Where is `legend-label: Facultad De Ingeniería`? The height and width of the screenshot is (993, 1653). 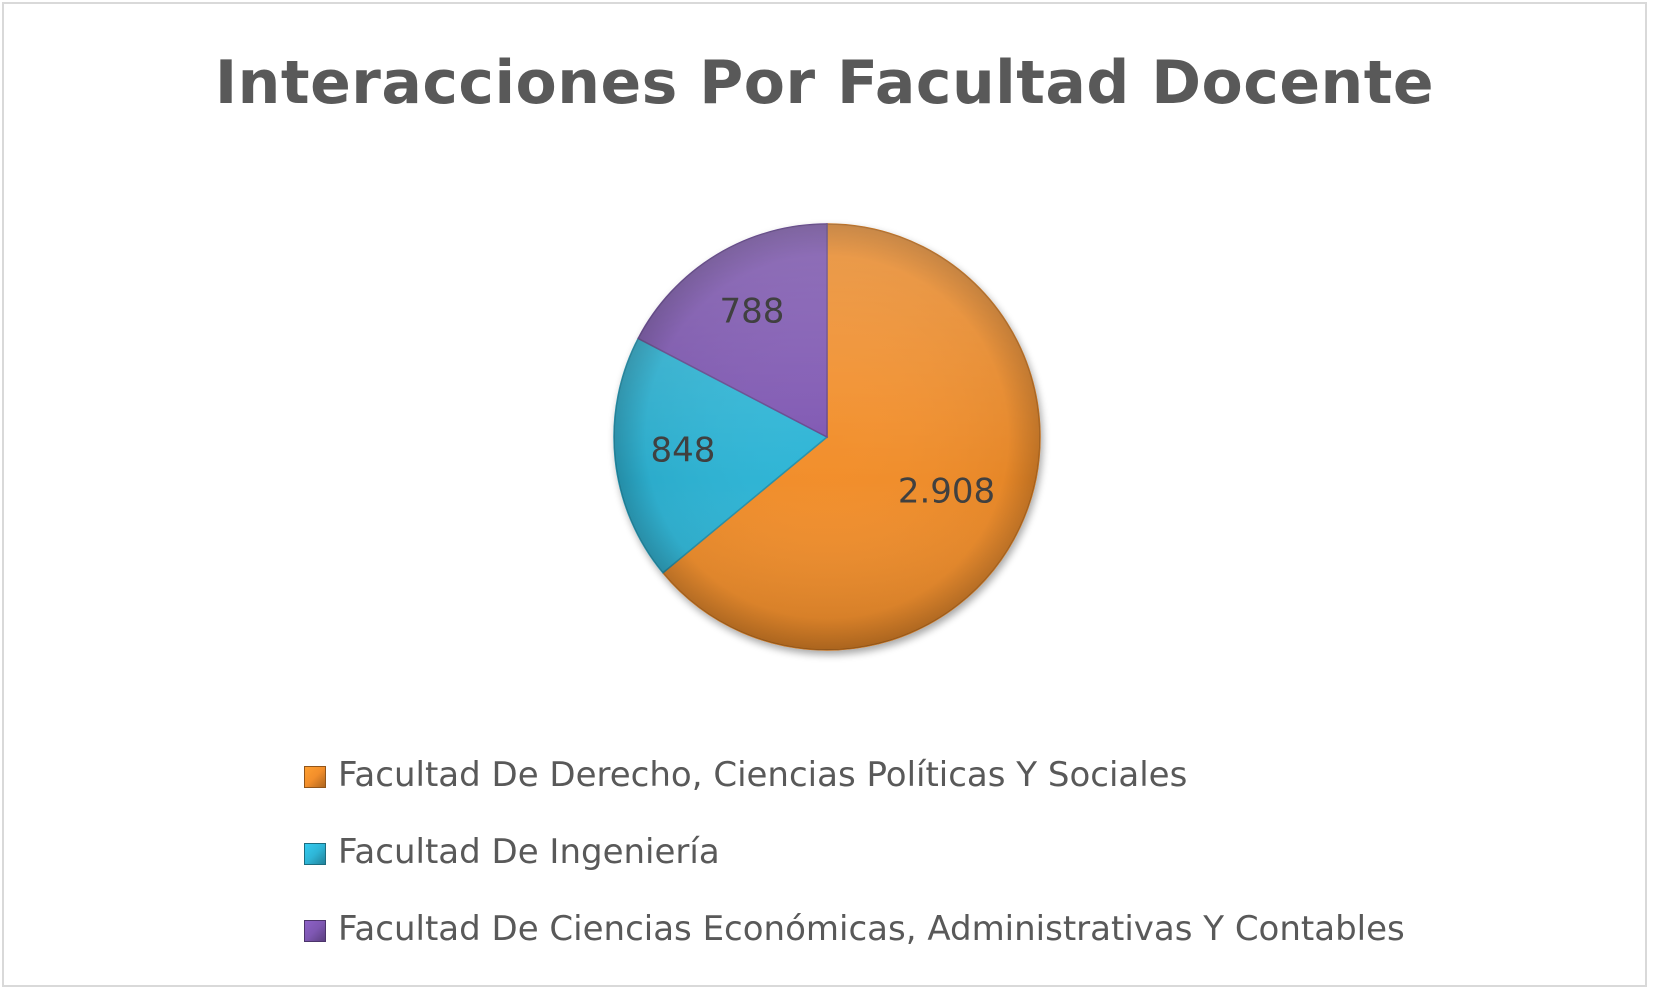 legend-label: Facultad De Ingeniería is located at coordinates (529, 852).